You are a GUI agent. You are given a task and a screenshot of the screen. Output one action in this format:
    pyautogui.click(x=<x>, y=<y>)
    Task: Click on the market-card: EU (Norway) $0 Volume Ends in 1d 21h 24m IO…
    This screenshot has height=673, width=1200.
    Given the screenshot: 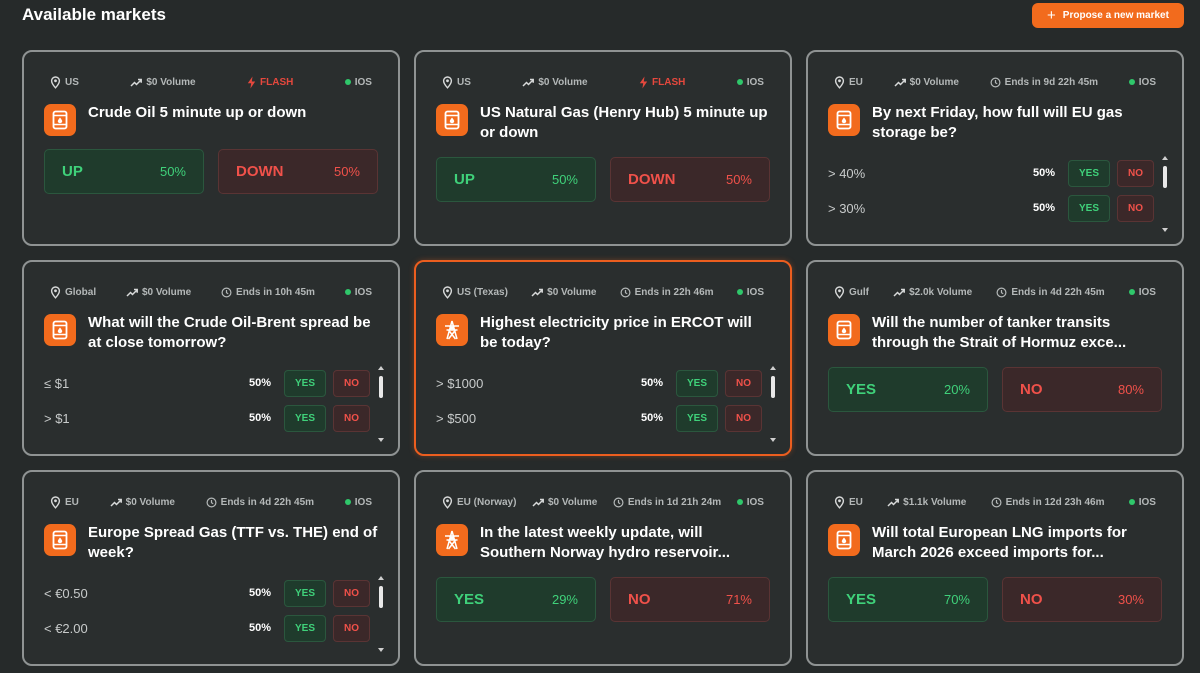 What is the action you would take?
    pyautogui.click(x=603, y=568)
    